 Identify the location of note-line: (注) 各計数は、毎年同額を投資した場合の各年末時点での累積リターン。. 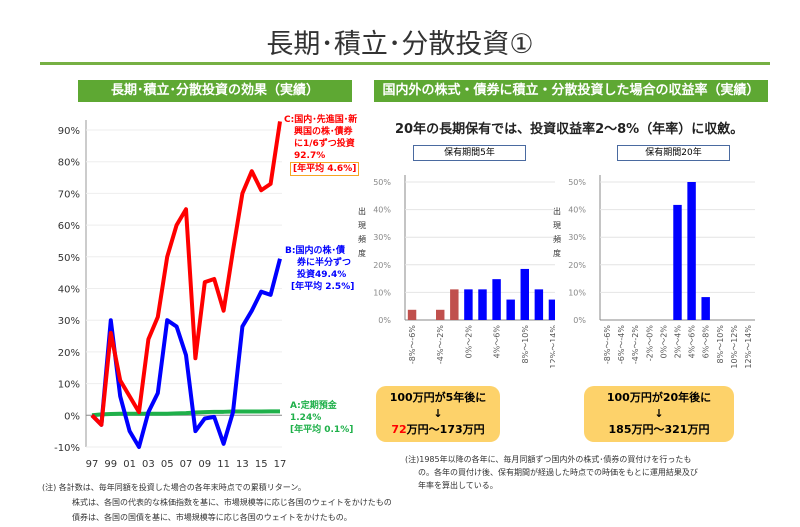
(174, 487).